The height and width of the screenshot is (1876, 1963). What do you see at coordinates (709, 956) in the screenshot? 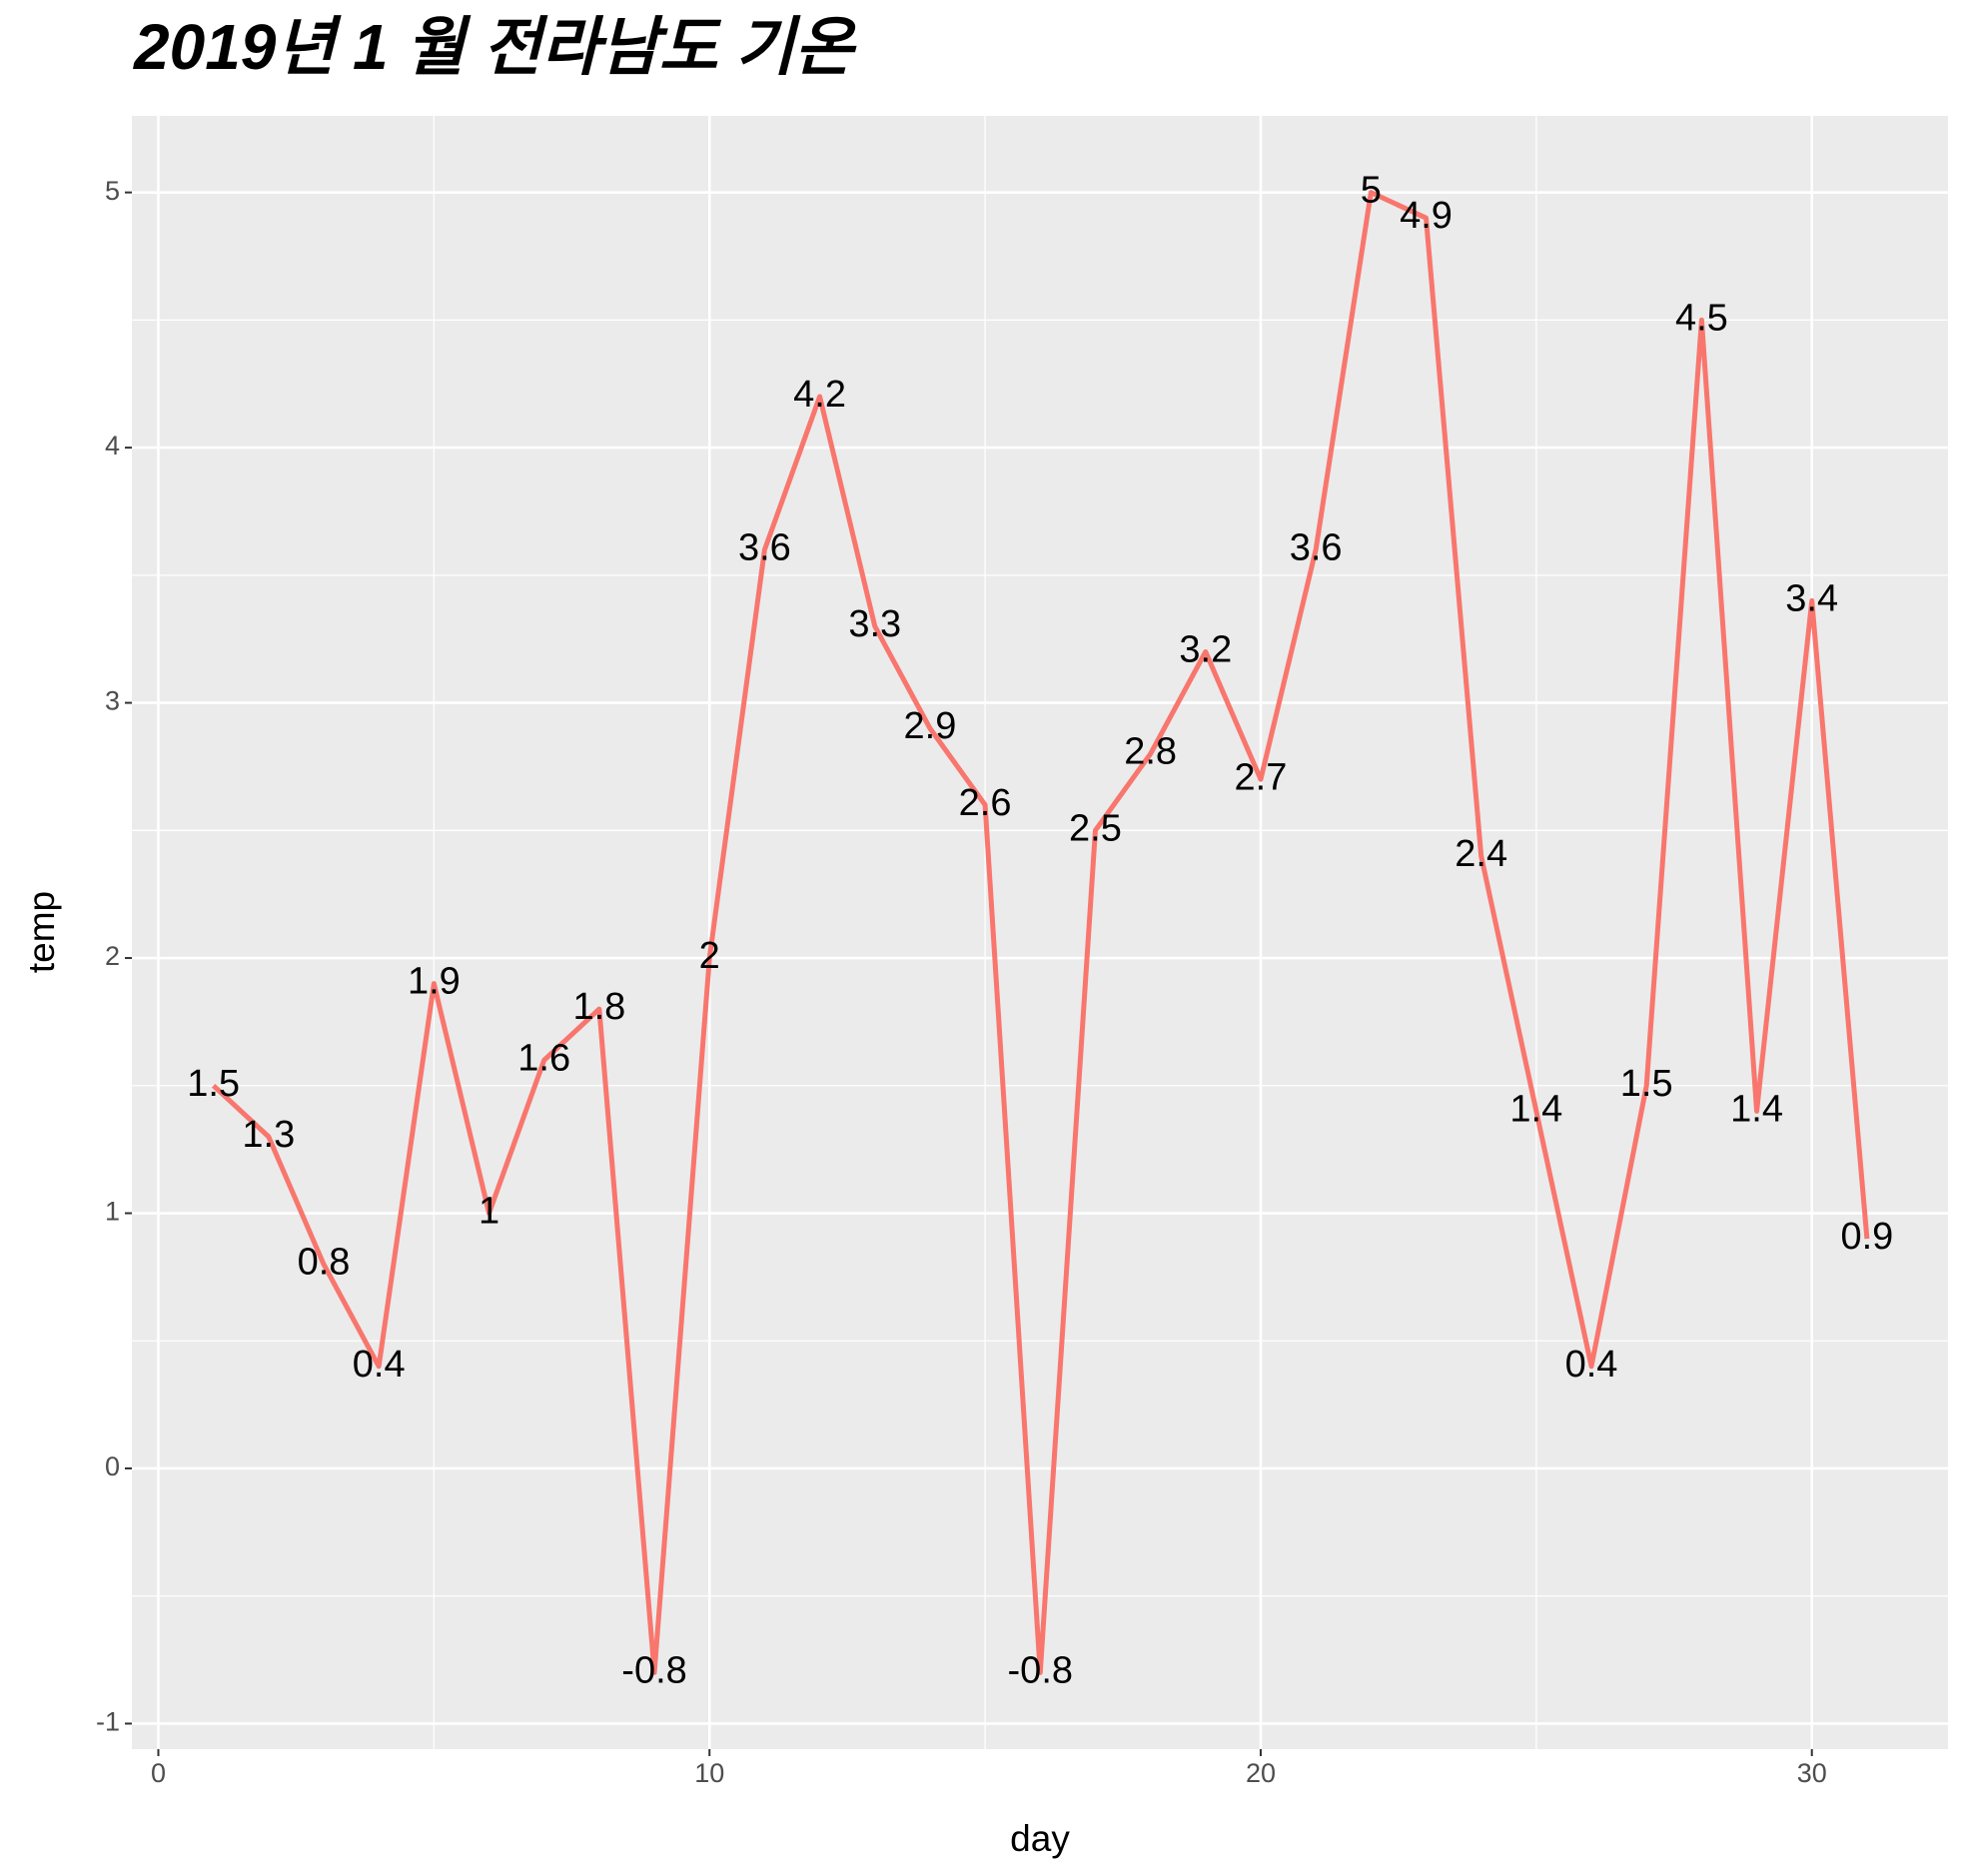
I see `data-label: 2` at bounding box center [709, 956].